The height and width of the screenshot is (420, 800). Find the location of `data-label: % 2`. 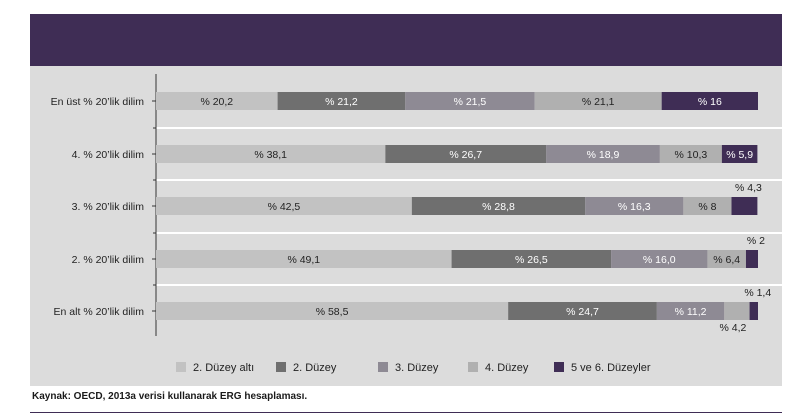

data-label: % 2 is located at coordinates (756, 241).